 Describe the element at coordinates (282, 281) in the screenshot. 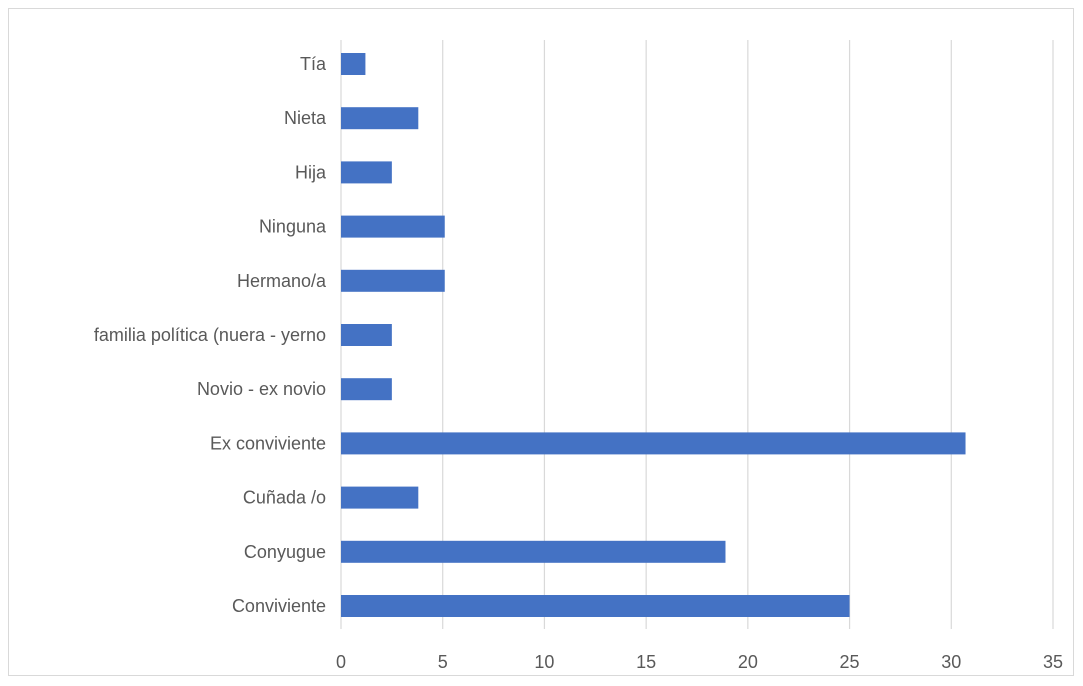

I see `category-label: Hermano/a` at that location.